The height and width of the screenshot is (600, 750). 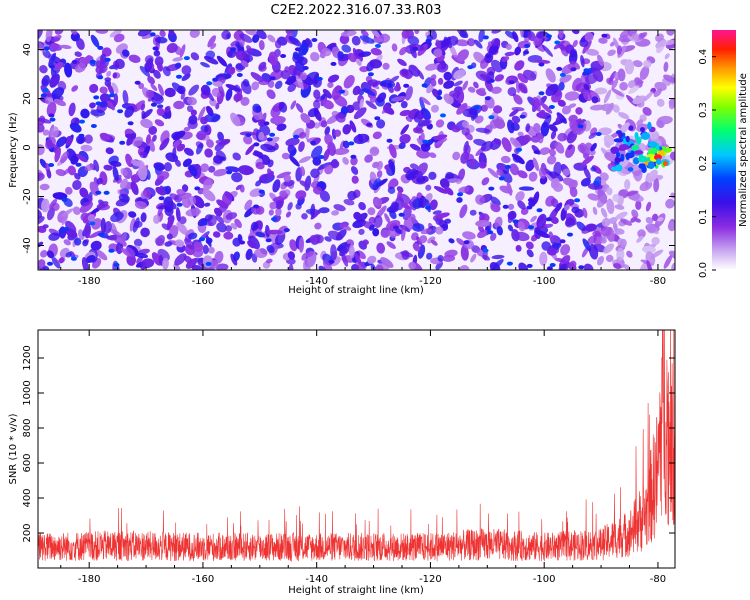 What do you see at coordinates (703, 270) in the screenshot?
I see `colorbar-tick-label-0: 0.0` at bounding box center [703, 270].